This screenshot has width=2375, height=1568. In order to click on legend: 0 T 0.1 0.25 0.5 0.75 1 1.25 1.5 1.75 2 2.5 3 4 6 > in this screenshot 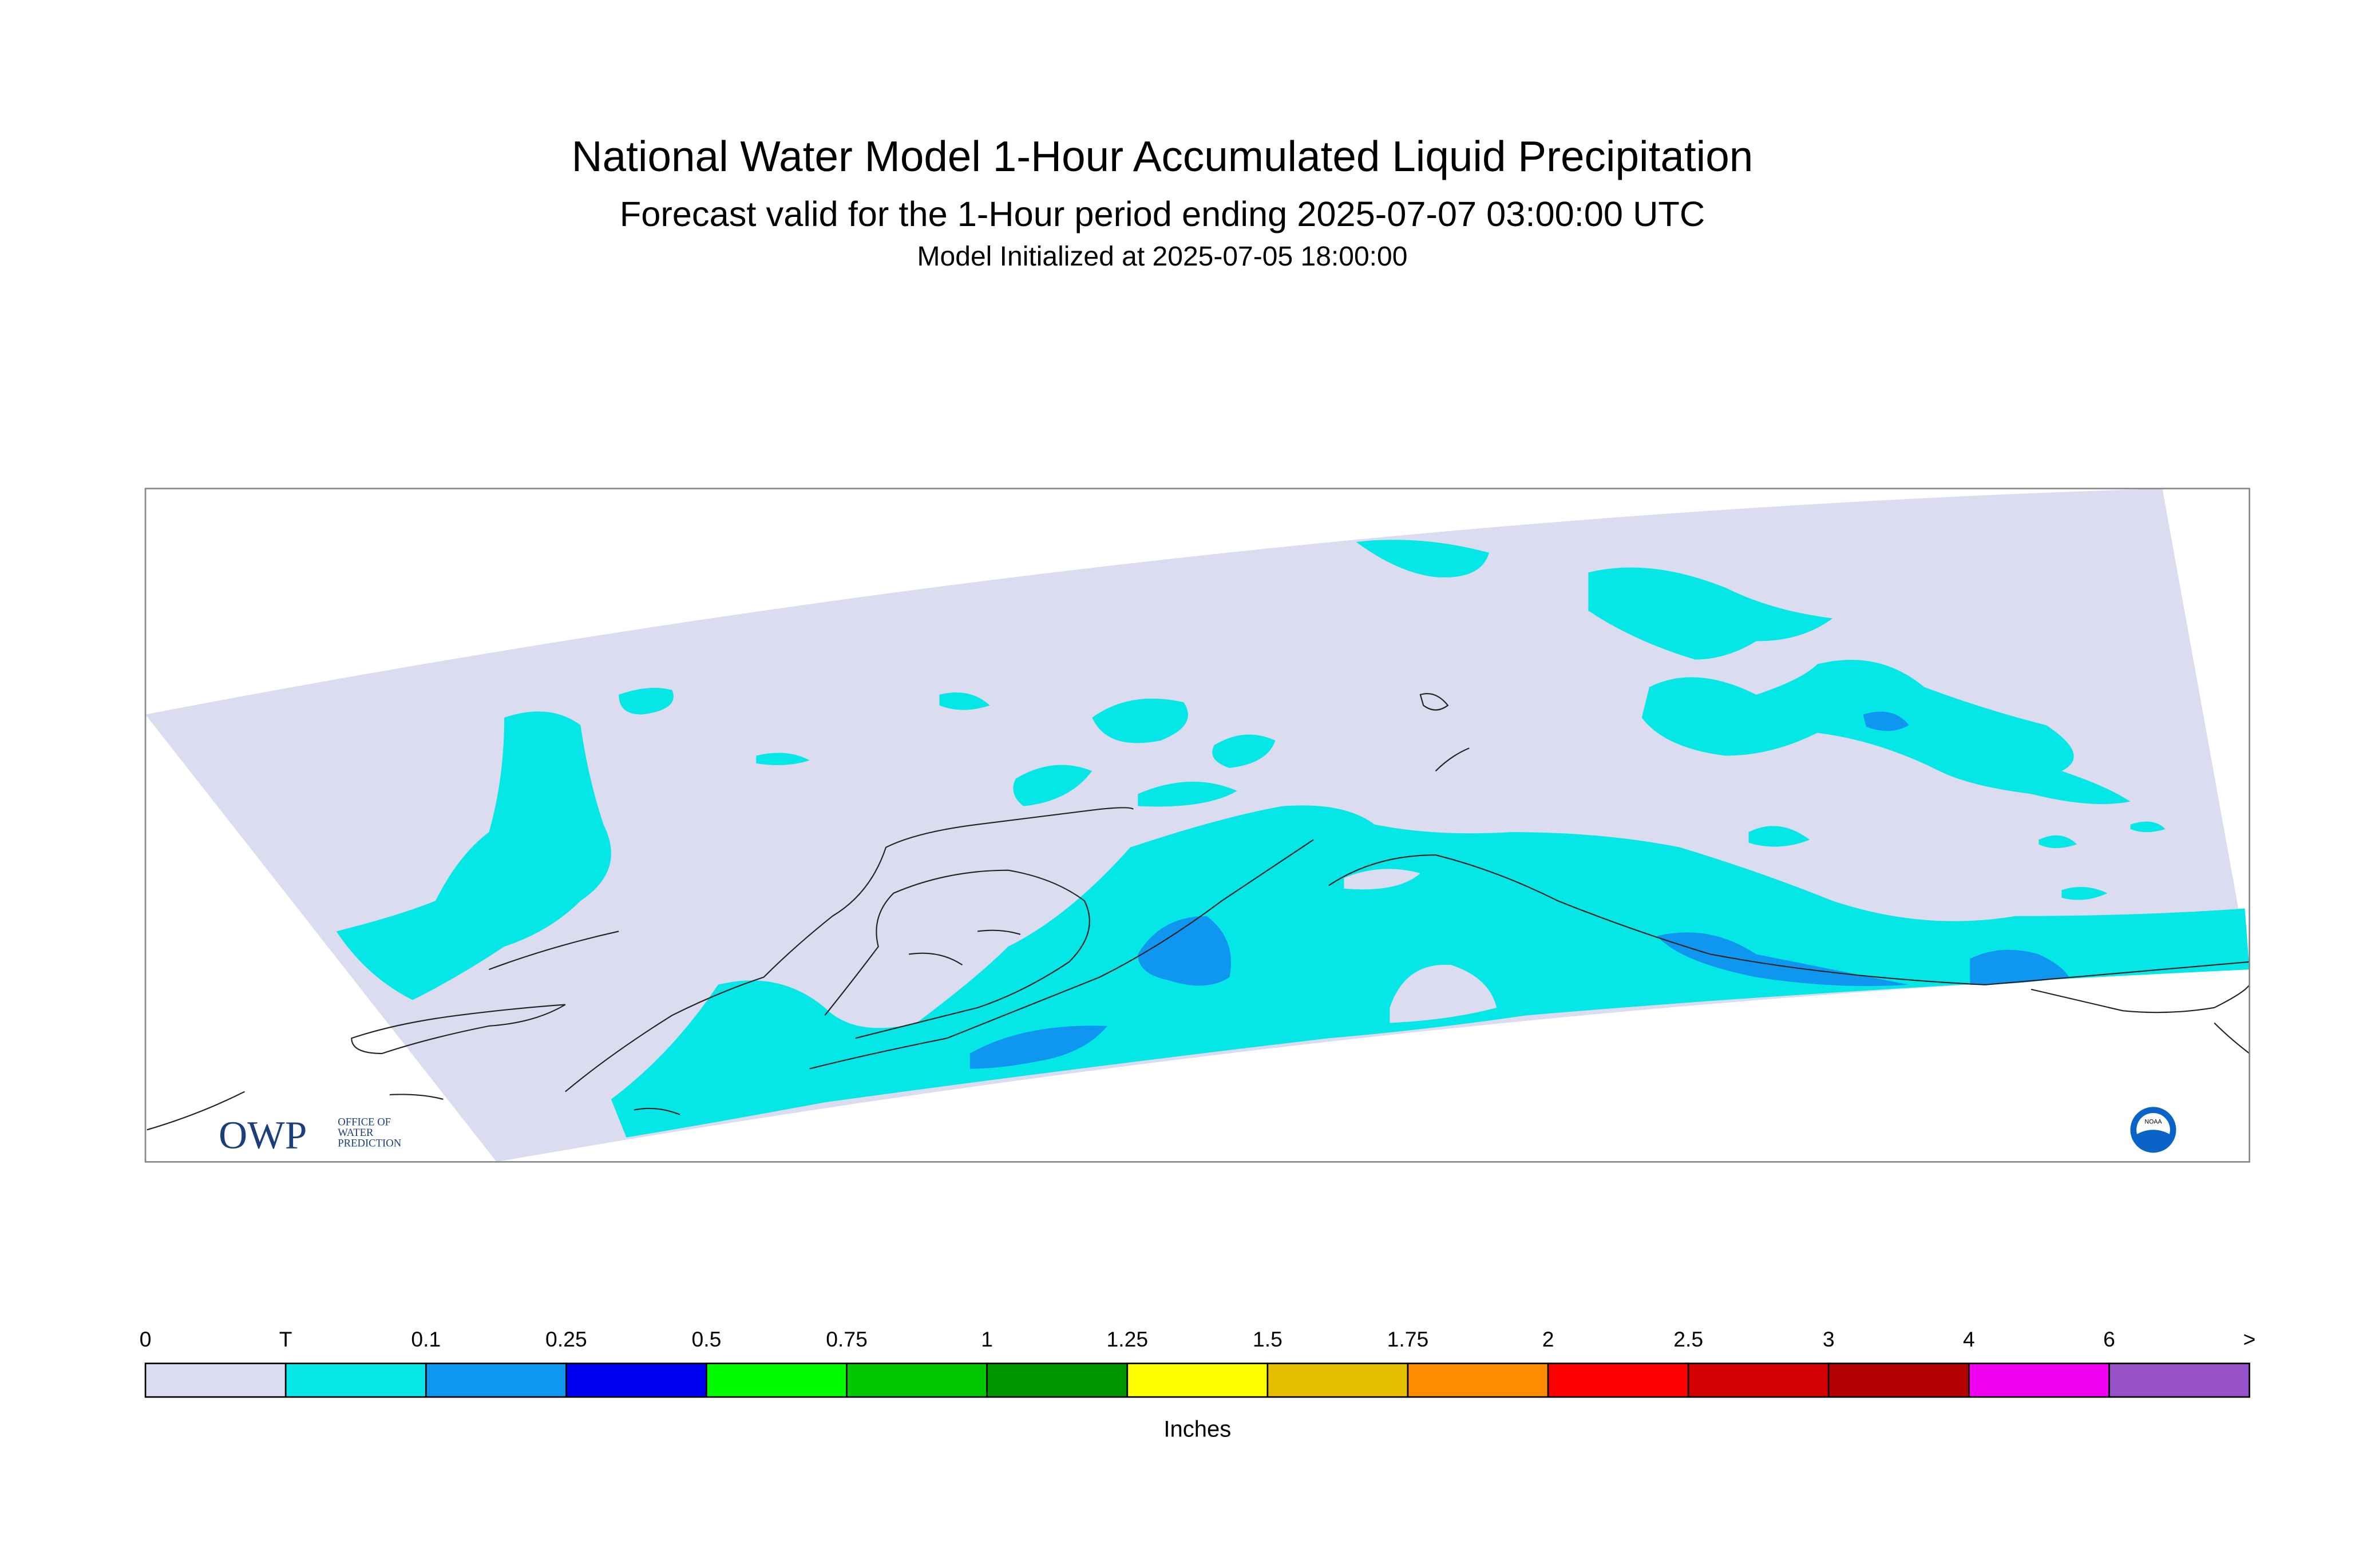, I will do `click(1198, 1362)`.